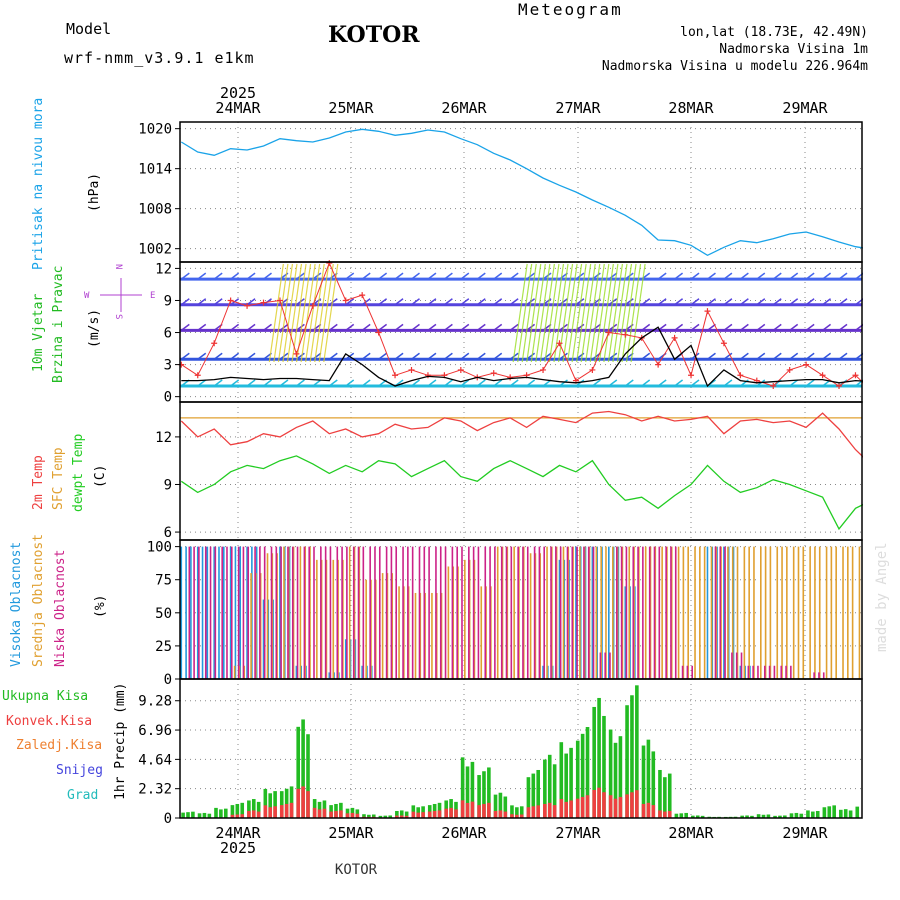  I want to click on xtick-bottom-4: 28MAR, so click(691, 833).